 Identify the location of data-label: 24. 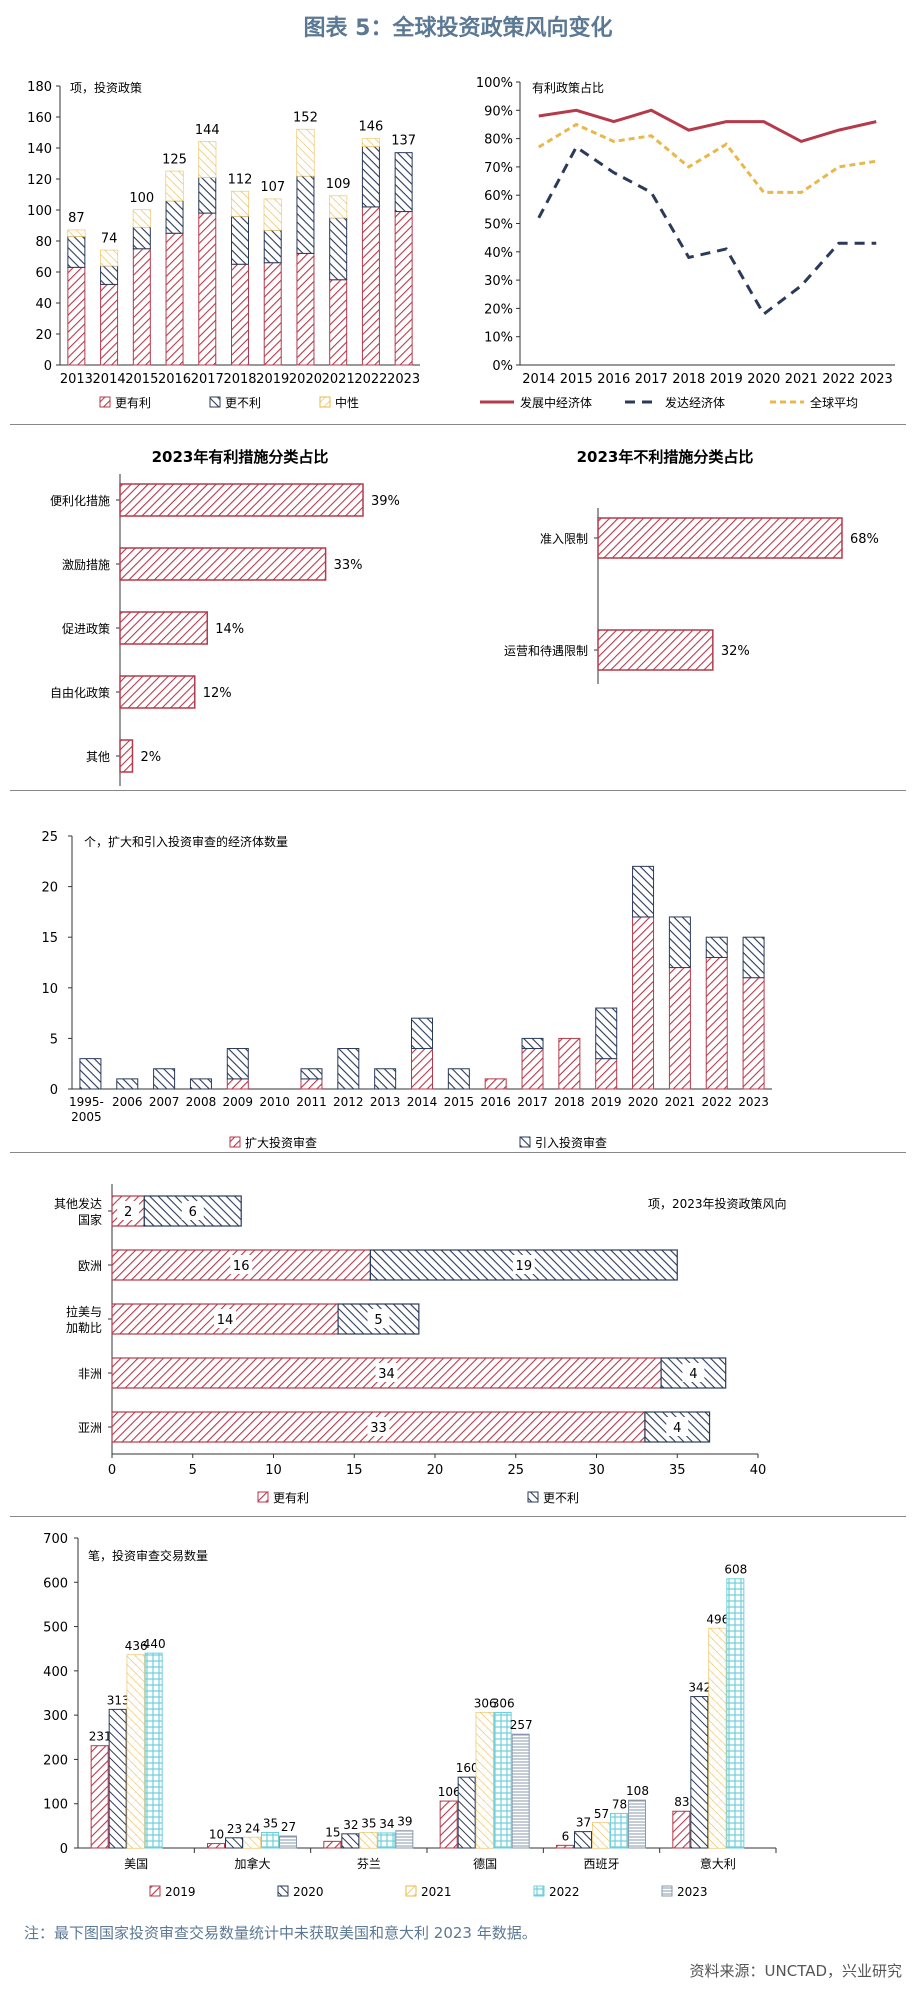
(252, 1828).